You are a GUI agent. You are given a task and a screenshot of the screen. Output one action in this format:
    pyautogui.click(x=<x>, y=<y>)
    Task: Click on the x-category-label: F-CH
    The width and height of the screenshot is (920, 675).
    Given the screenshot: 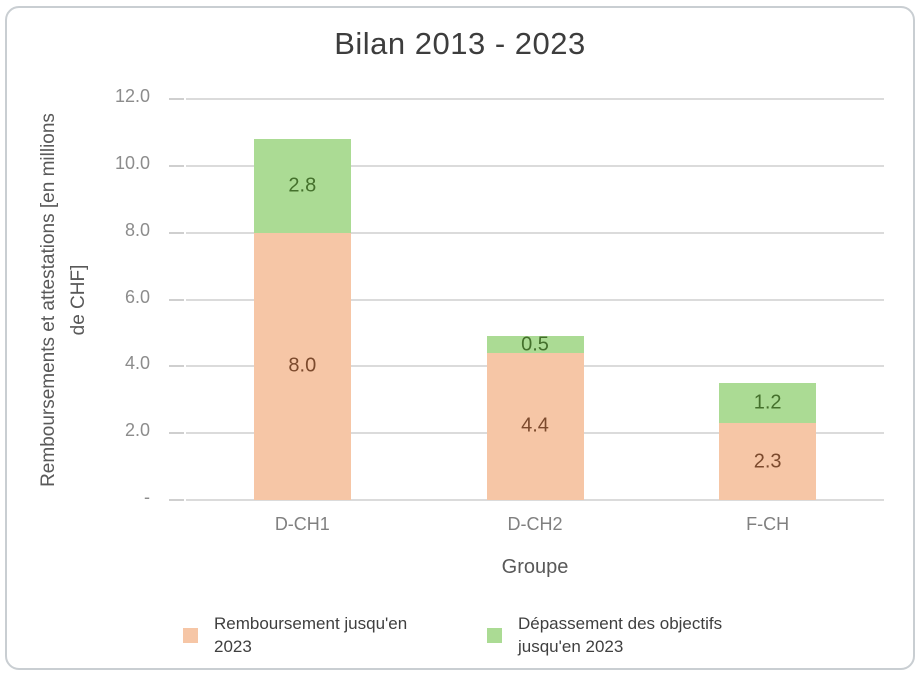 What is the action you would take?
    pyautogui.click(x=768, y=524)
    